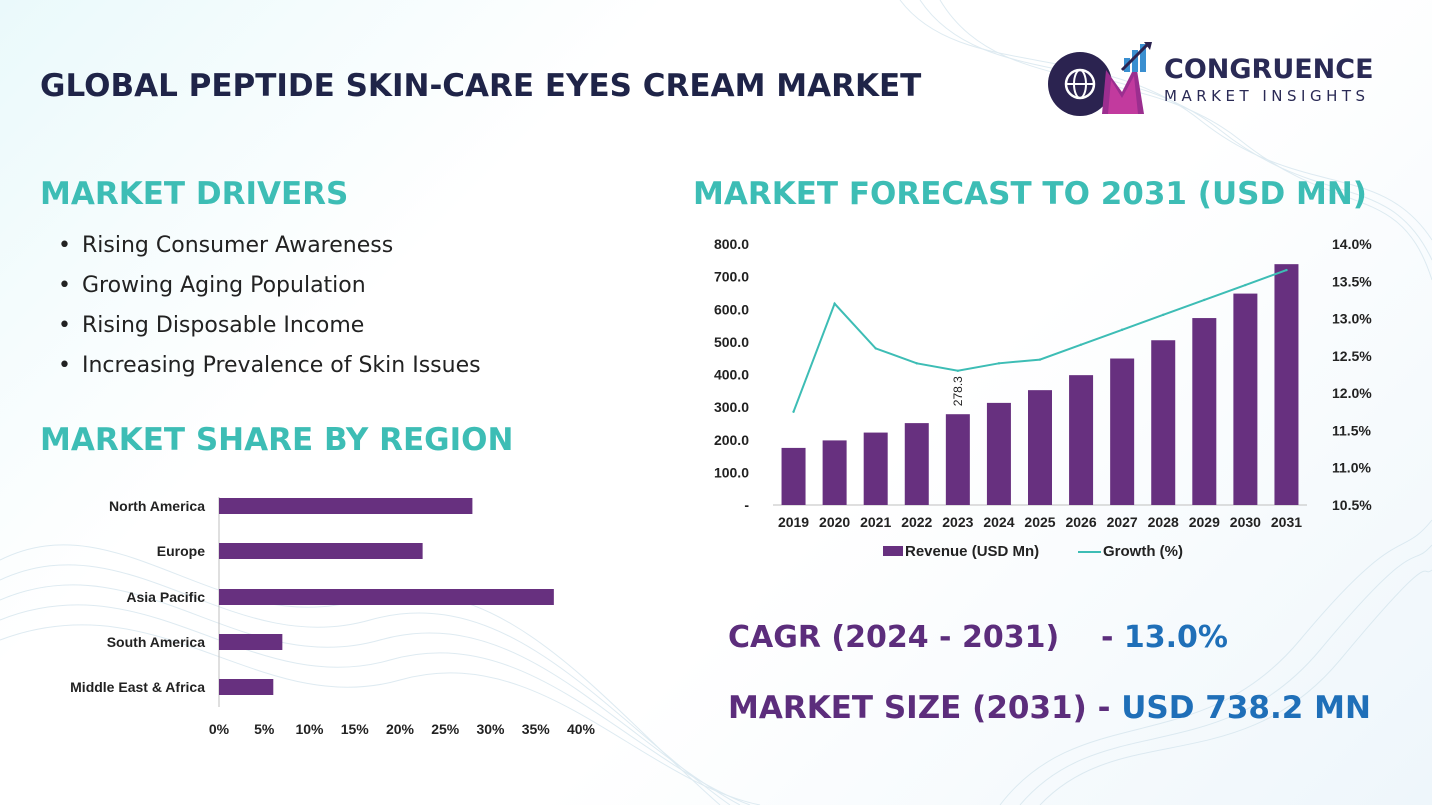 The image size is (1432, 805). Describe the element at coordinates (1143, 551) in the screenshot. I see `legend-growth-label: Growth (%)` at that location.